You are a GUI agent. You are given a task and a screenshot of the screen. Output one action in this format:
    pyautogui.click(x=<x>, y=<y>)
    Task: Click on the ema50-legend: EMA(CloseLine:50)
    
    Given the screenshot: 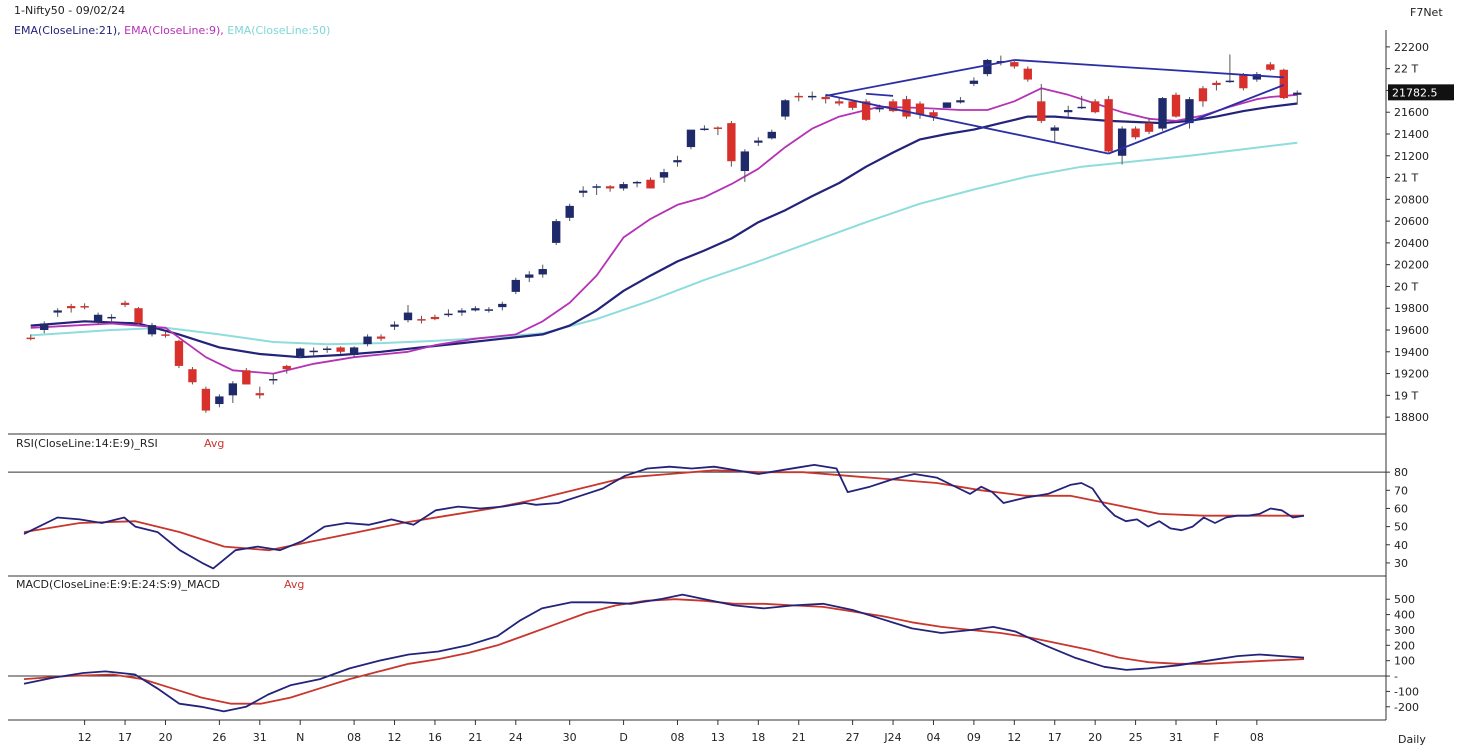 What is the action you would take?
    pyautogui.click(x=279, y=30)
    